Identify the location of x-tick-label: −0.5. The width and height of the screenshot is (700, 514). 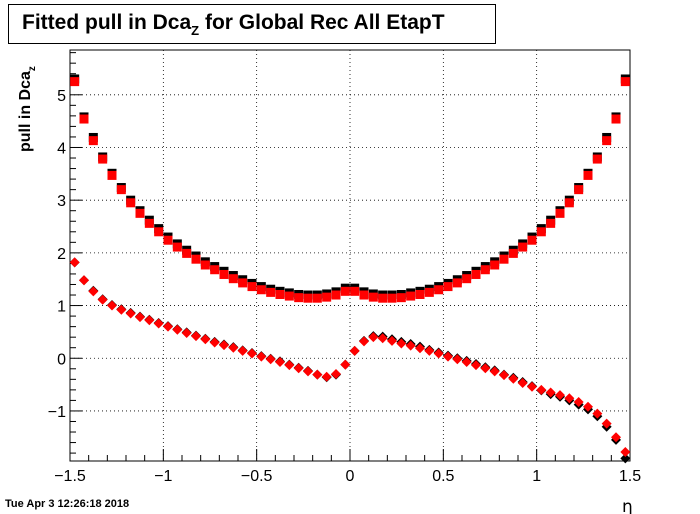
(257, 476).